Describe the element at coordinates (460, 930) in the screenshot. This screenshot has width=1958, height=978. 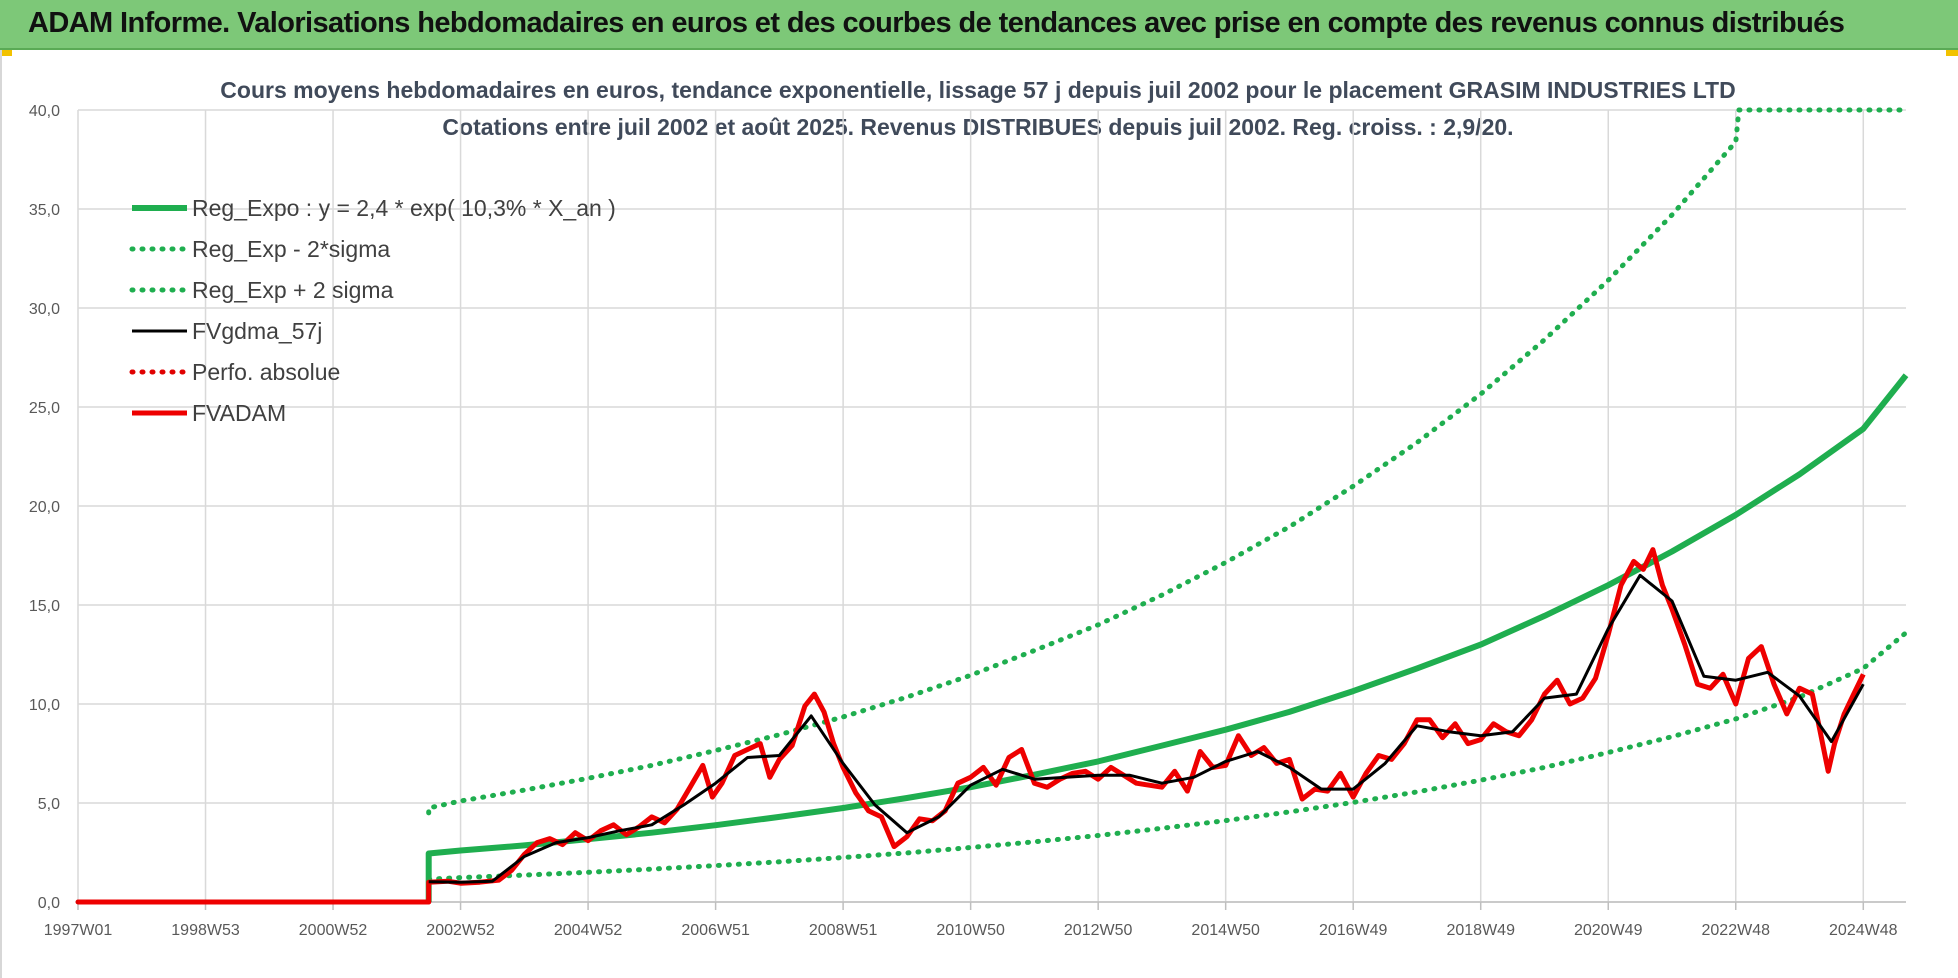
I see `x-tick-label: 2002W52` at that location.